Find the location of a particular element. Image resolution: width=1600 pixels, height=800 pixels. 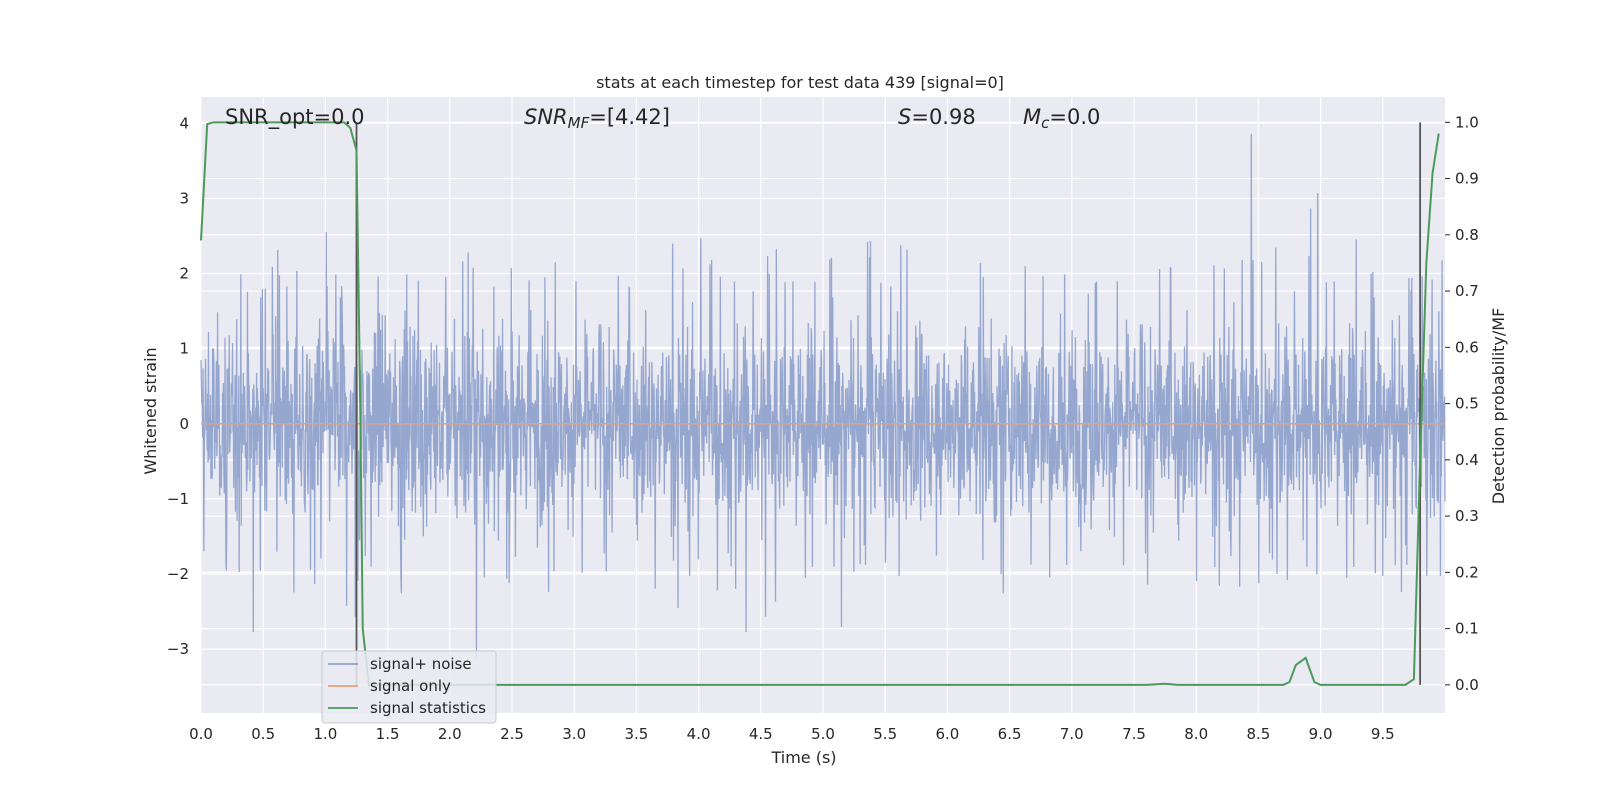

x-tick-label: 3.5 is located at coordinates (636, 734).